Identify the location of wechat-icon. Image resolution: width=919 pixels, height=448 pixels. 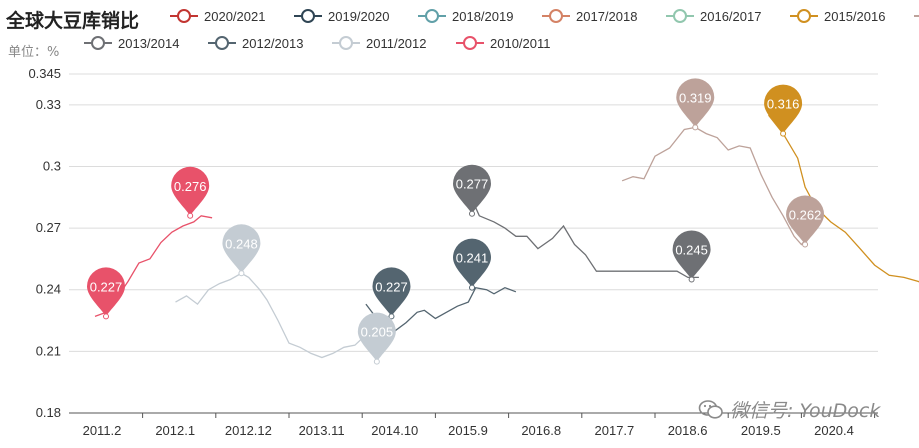
(710, 409).